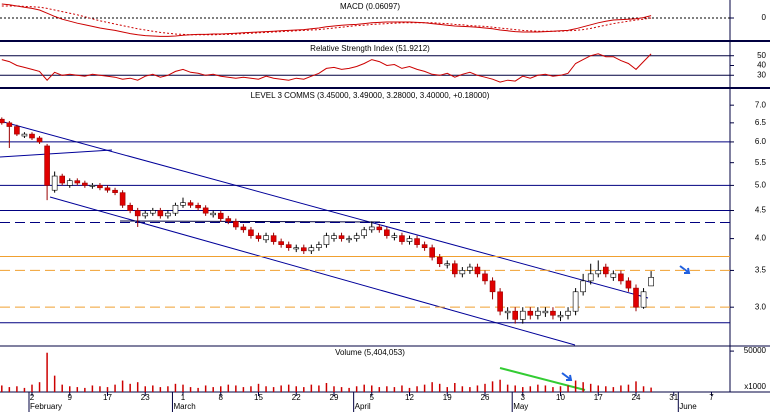  Describe the element at coordinates (372, 397) in the screenshot. I see `x-tick-label: 5` at that location.